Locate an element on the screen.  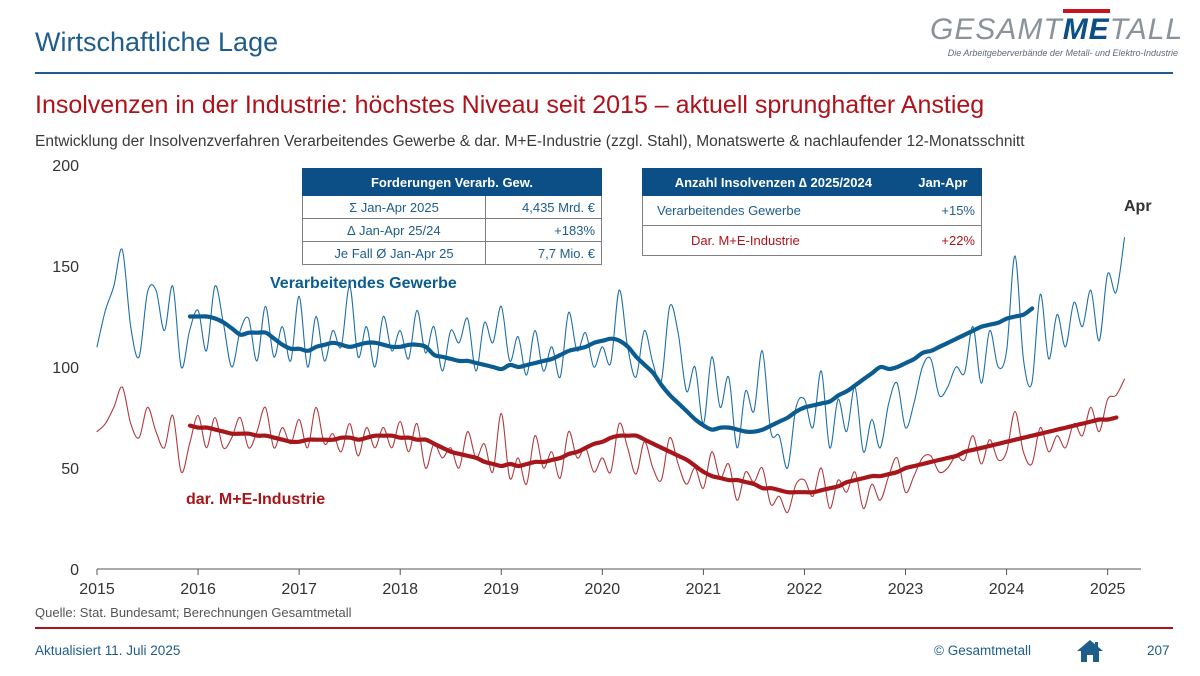
x-tick-label: 2015 is located at coordinates (97, 589).